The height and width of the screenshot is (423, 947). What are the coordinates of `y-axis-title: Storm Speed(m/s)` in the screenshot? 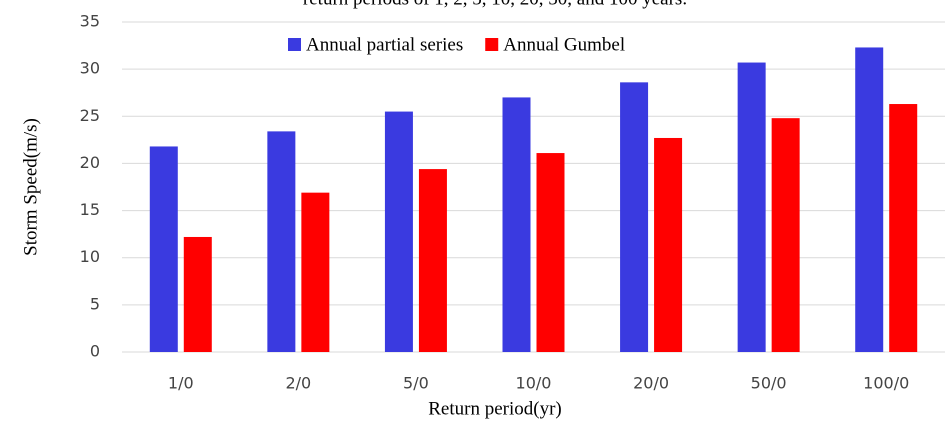 It's located at (30, 187).